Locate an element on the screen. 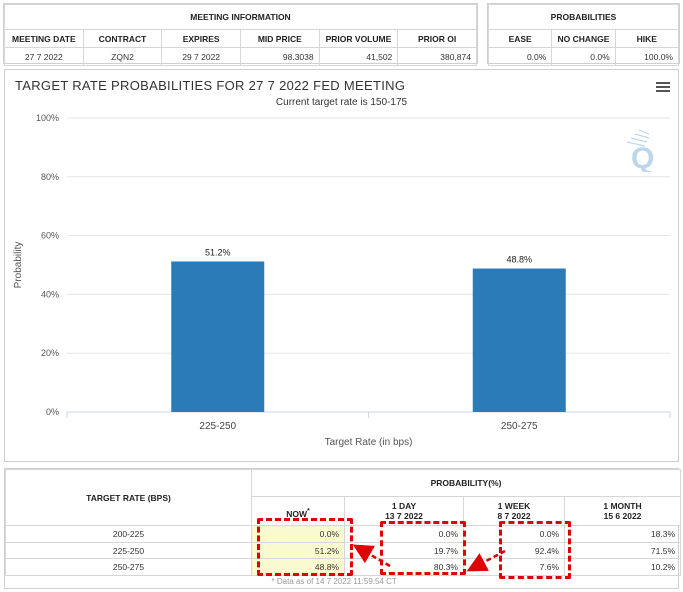 This screenshot has width=683, height=592. meeting-info-title: MEETING INFORMATION is located at coordinates (240, 17).